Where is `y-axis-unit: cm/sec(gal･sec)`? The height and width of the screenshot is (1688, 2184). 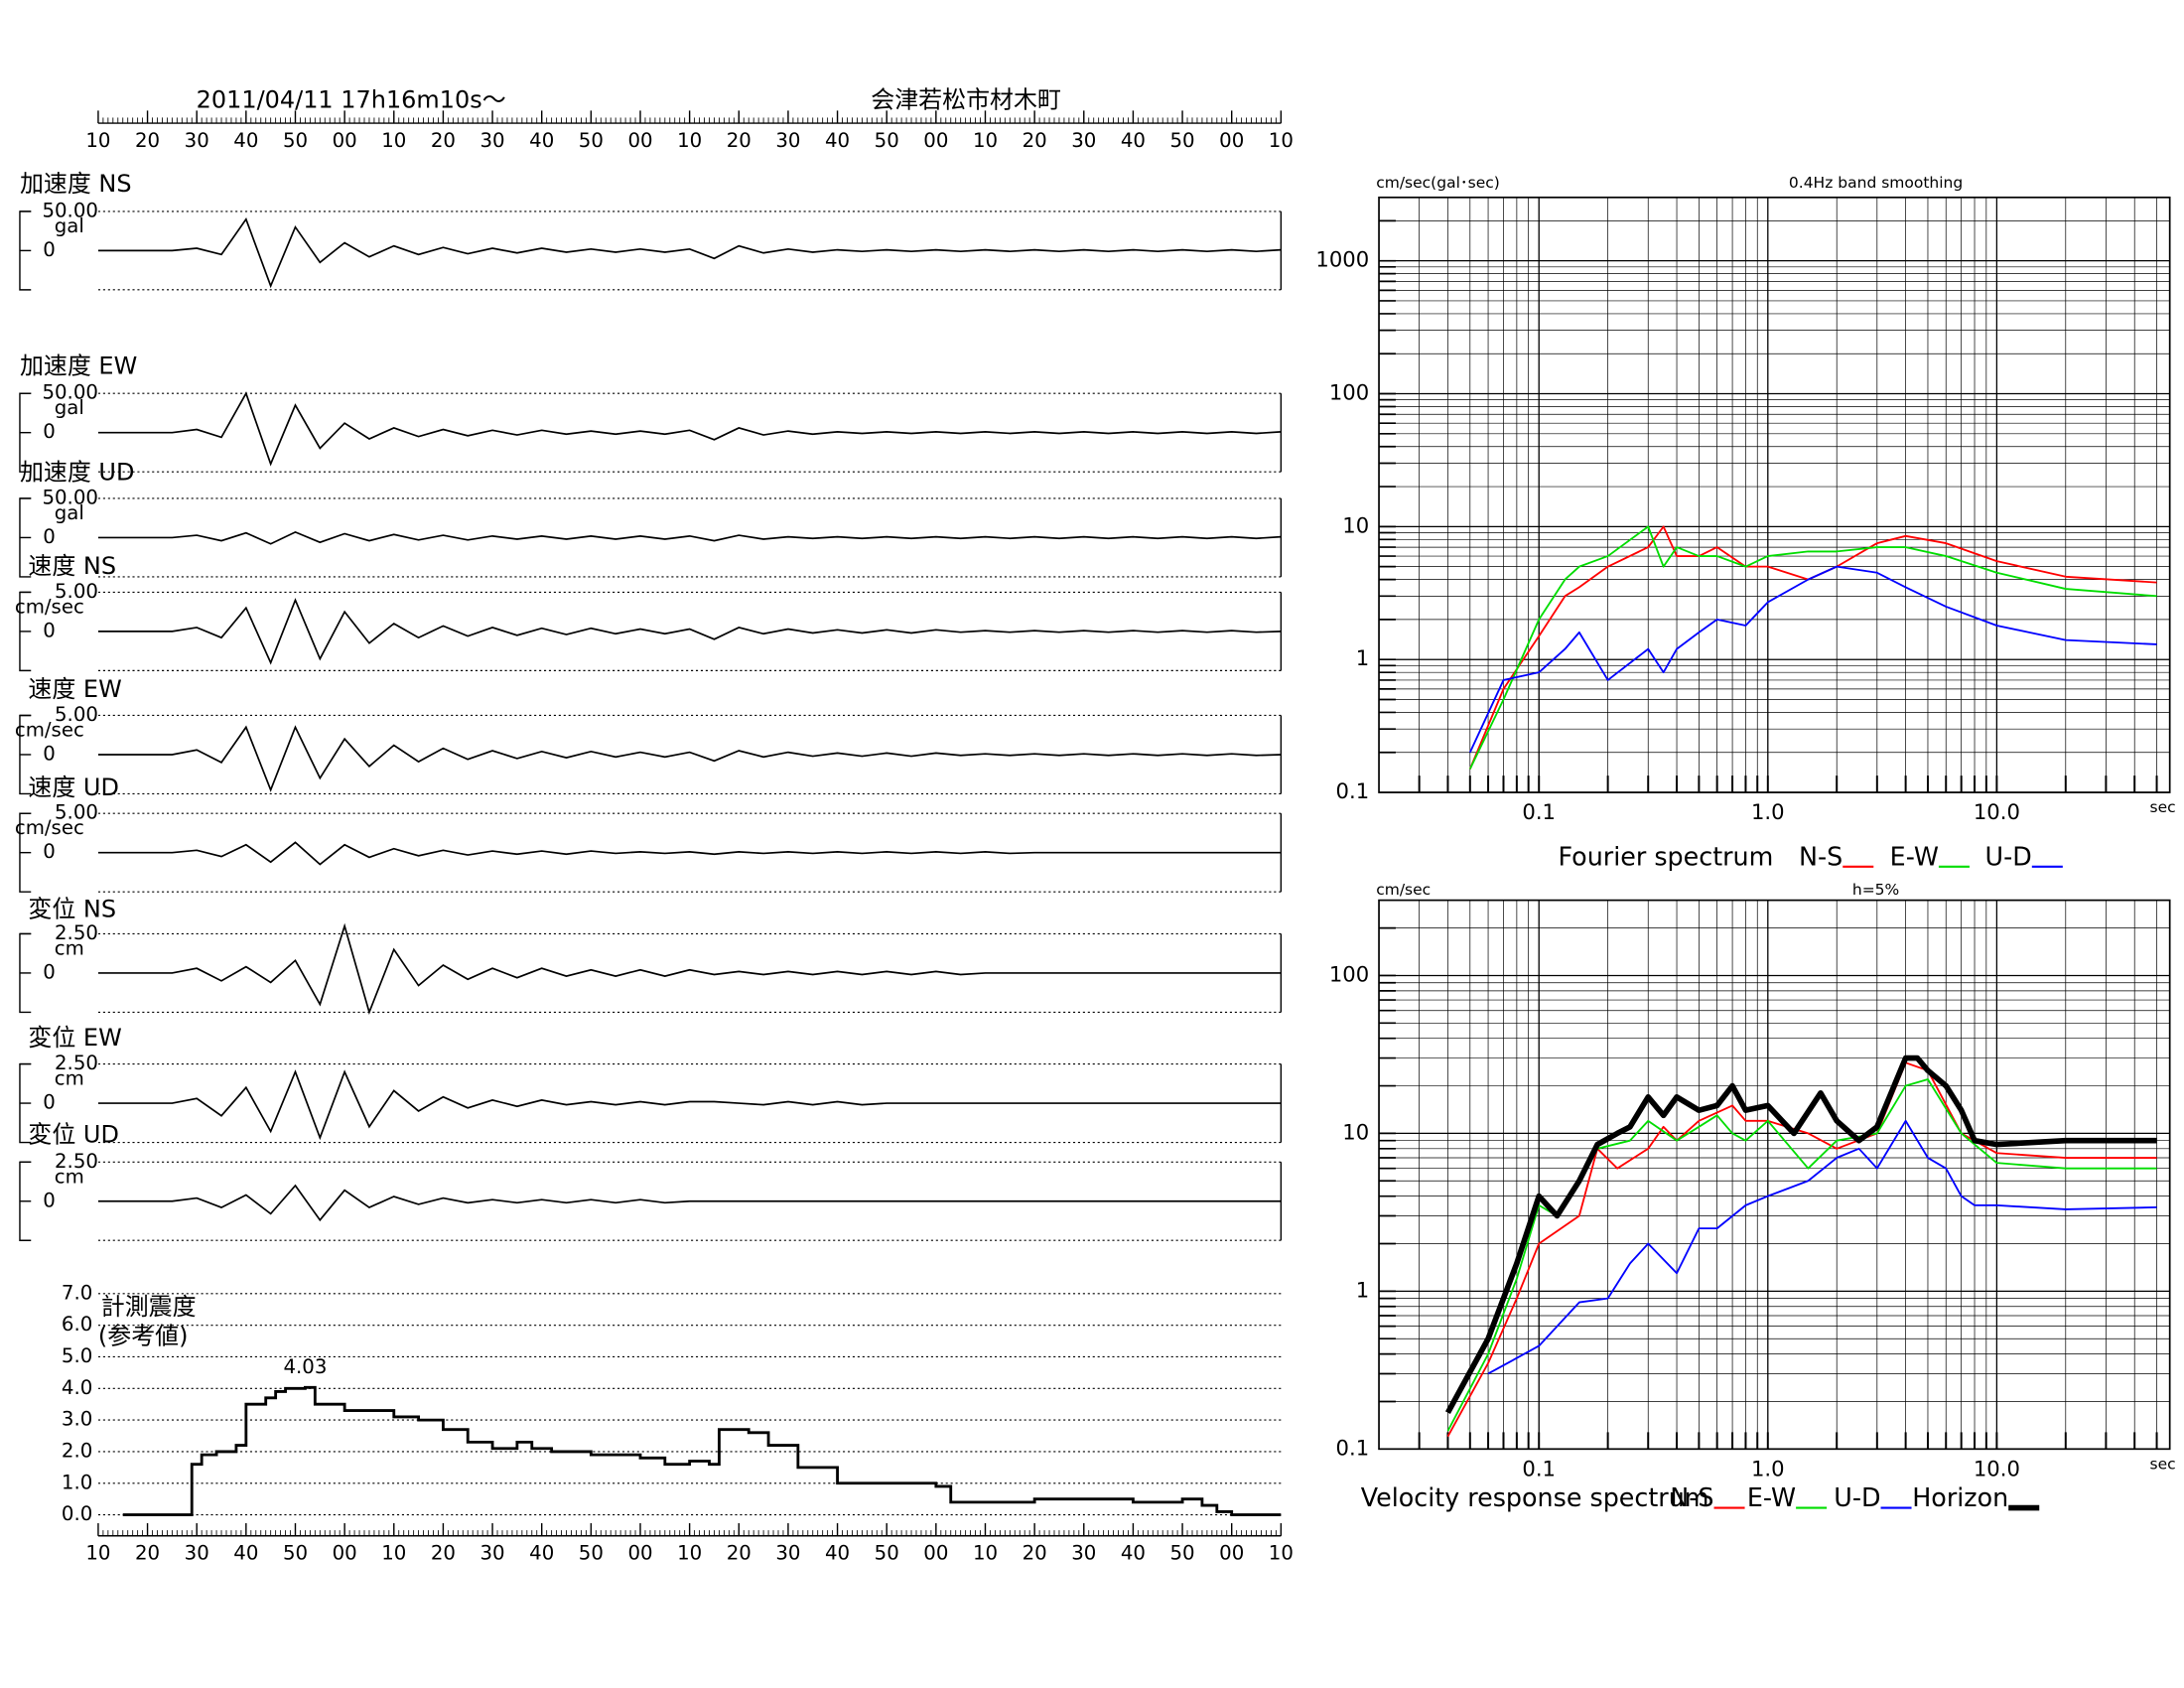
y-axis-unit: cm/sec(gal･sec) is located at coordinates (1438, 183).